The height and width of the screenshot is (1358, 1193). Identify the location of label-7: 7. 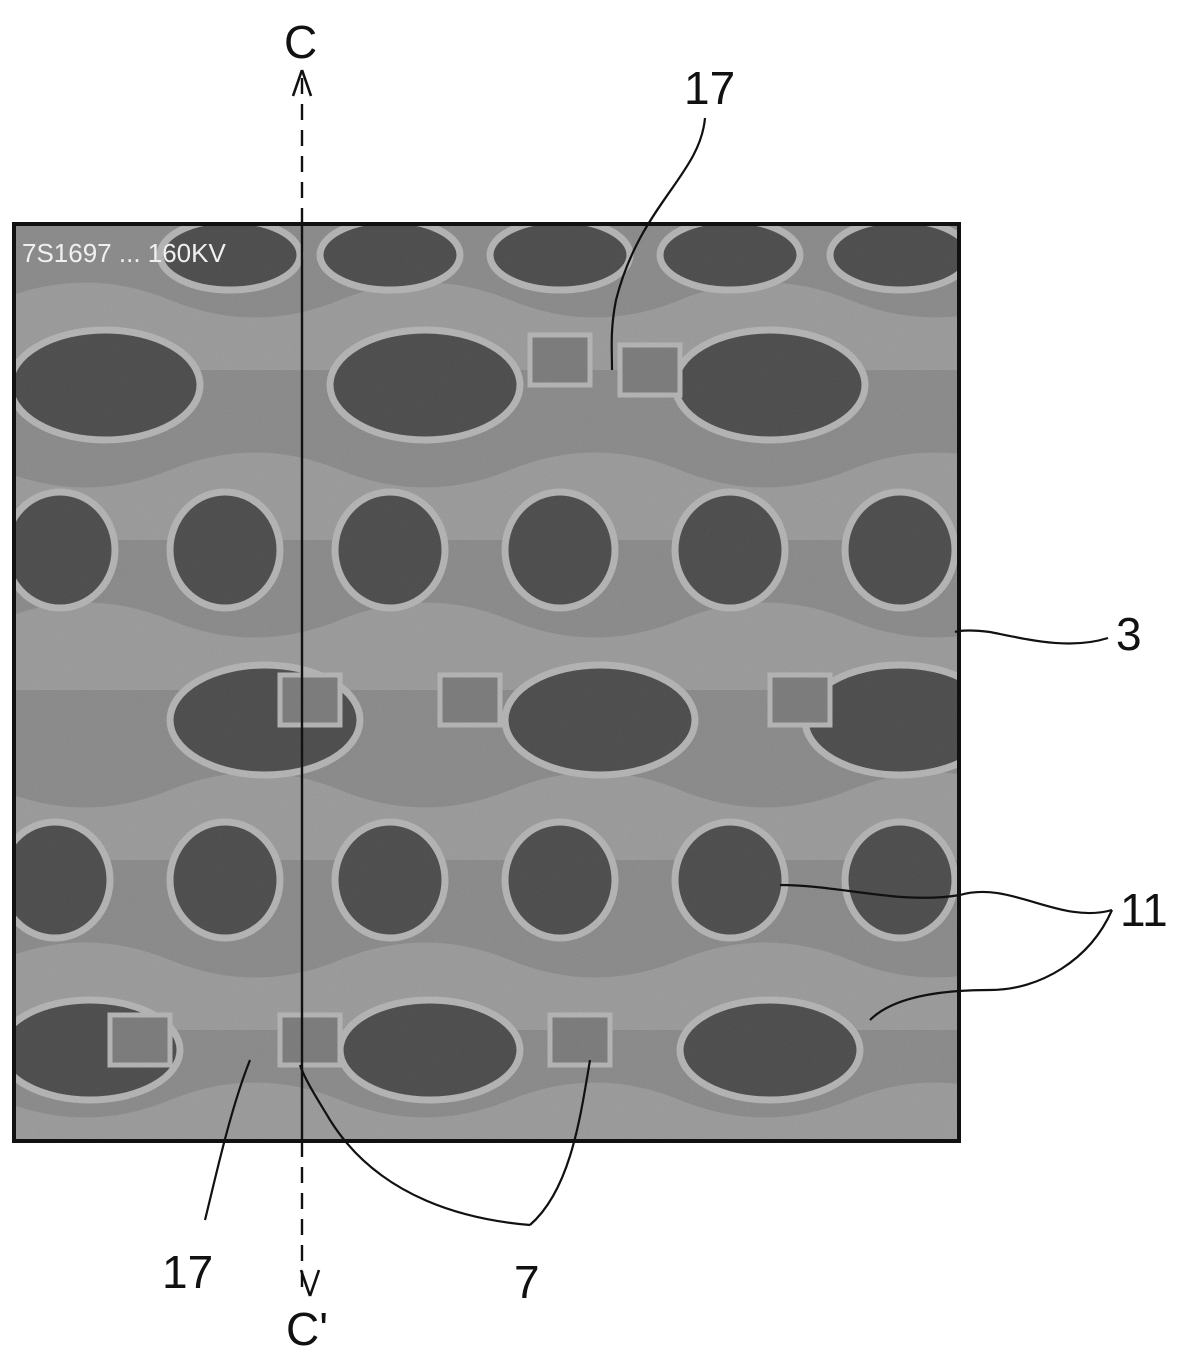
(527, 1282).